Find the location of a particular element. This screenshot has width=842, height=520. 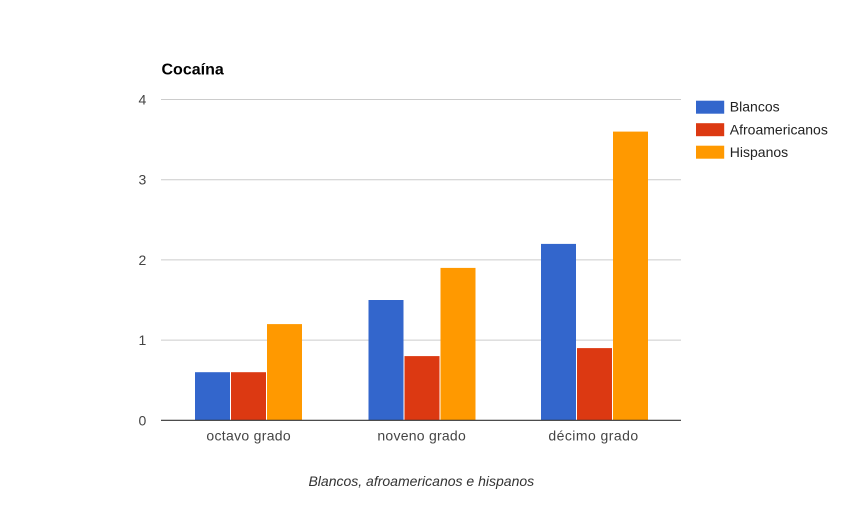

svg-text: Cocaína is located at coordinates (193, 70).